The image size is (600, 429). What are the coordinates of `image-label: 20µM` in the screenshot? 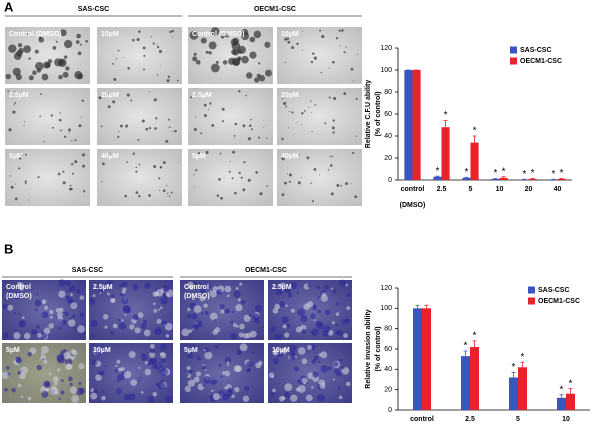 It's located at (110, 95).